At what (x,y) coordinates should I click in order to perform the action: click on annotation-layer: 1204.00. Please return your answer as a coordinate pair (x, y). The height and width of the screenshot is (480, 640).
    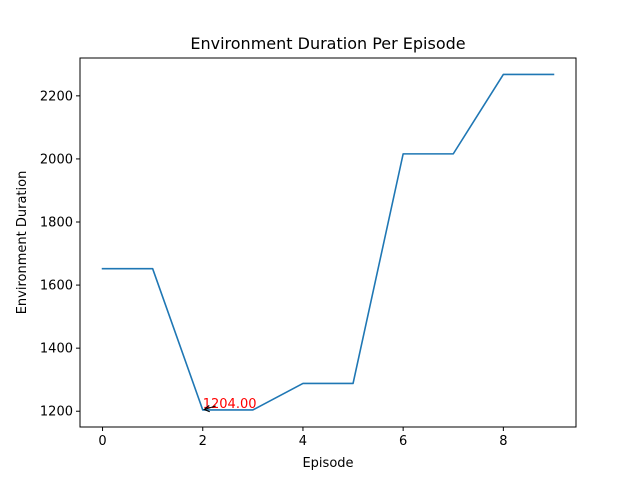
    Looking at the image, I should click on (230, 405).